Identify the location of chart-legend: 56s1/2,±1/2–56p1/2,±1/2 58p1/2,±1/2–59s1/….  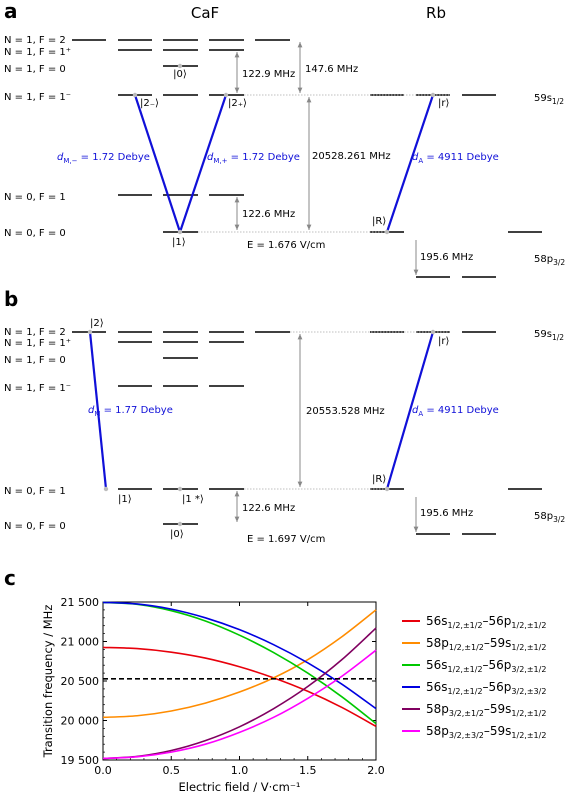
(474, 677).